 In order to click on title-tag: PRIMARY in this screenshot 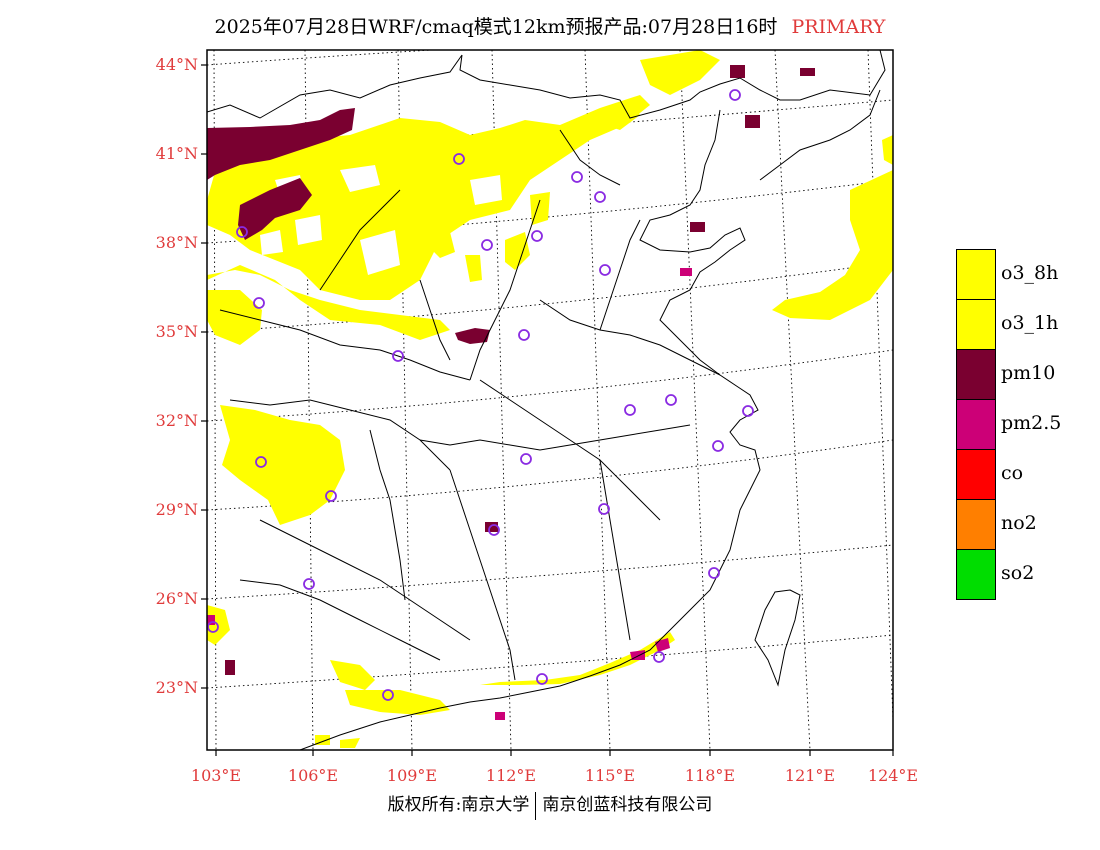, I will do `click(838, 27)`.